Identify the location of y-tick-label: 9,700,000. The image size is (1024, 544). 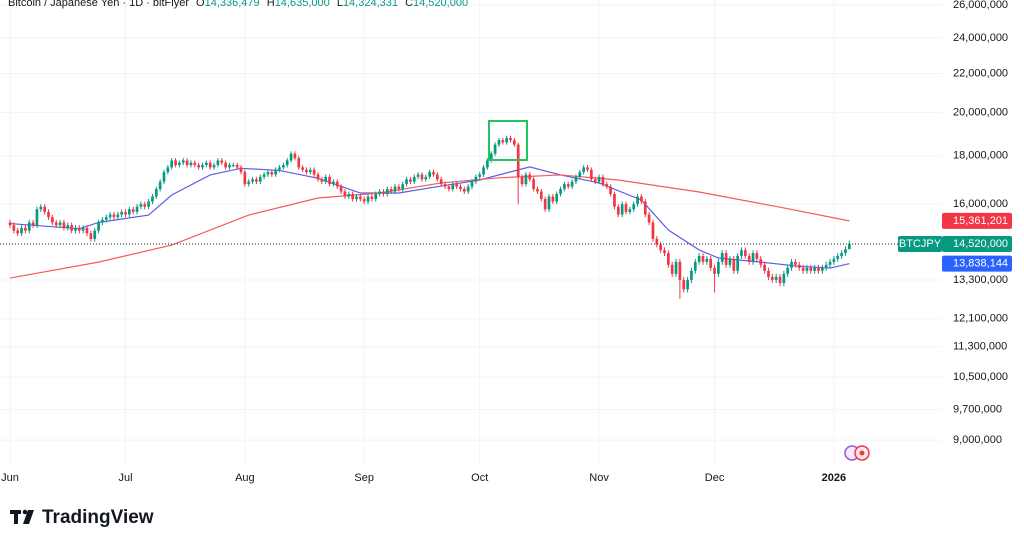
(977, 409).